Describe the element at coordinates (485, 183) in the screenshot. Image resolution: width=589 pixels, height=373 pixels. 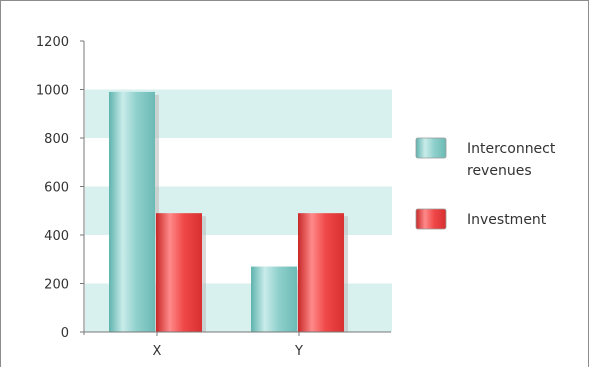
I see `legend: Interconnect revenues Investment` at that location.